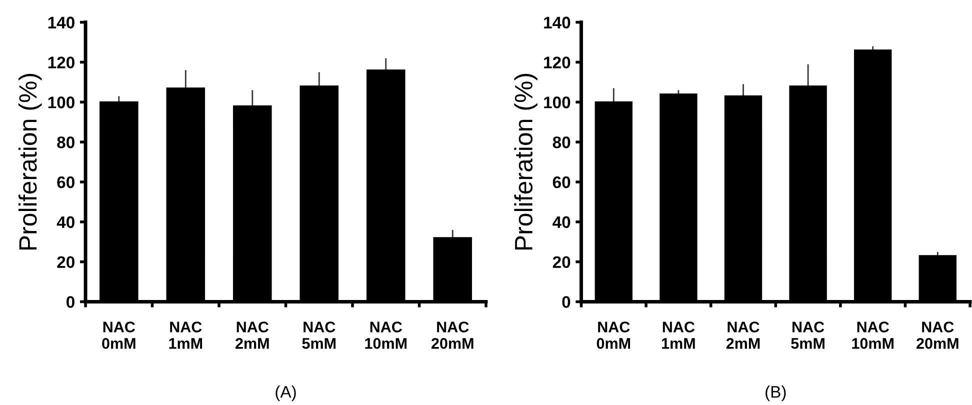 The width and height of the screenshot is (972, 405). Describe the element at coordinates (286, 394) in the screenshot. I see `text: (A)` at that location.